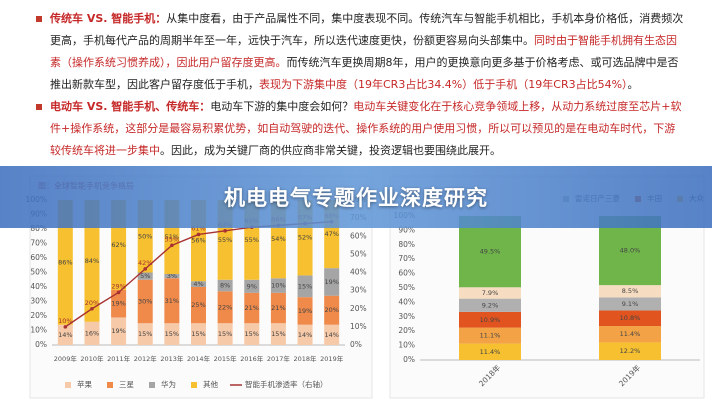  I want to click on highlight-run: 同时由于智能手机拥有生态因素（操作系统习惯养成），因此用户留存度更高。, so click(363, 51).